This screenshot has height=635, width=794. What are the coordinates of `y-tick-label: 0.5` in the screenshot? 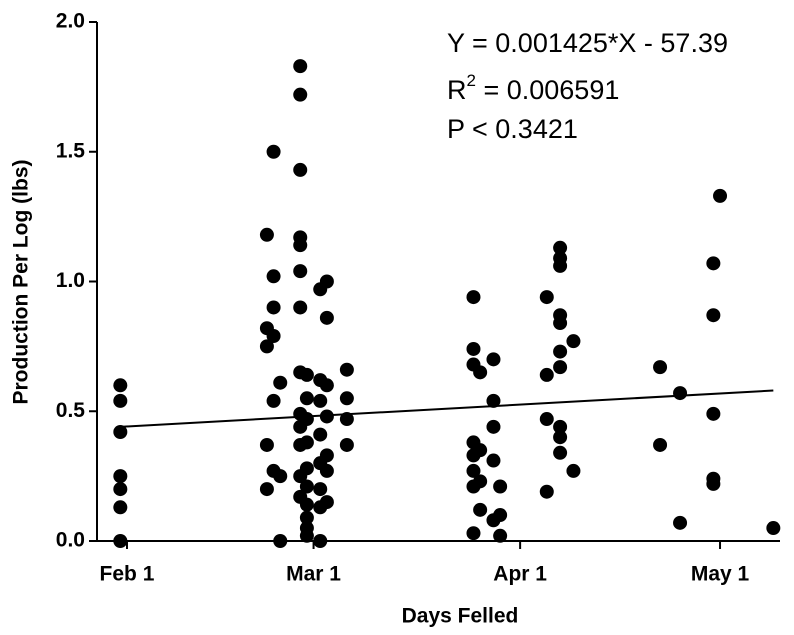 It's located at (71, 410).